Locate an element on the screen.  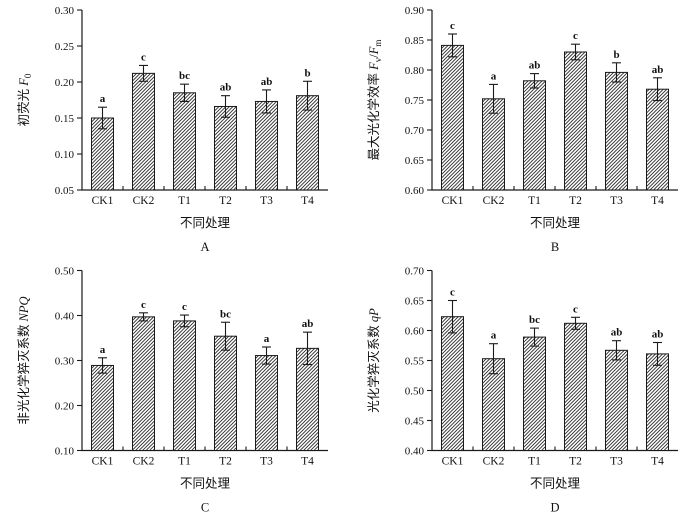
y-axis-label: 最大光化学效率 Fv/Fm is located at coordinates (374, 100).